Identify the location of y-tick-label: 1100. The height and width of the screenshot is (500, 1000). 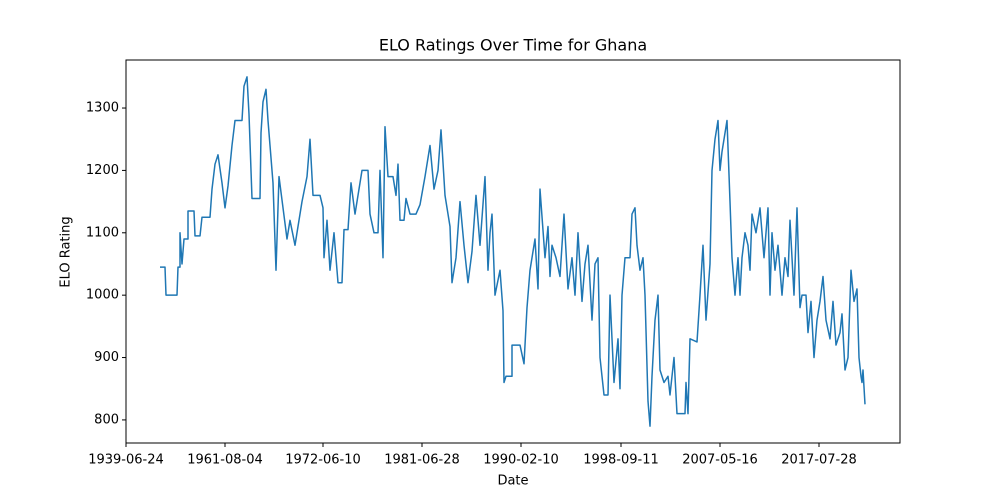
(102, 232).